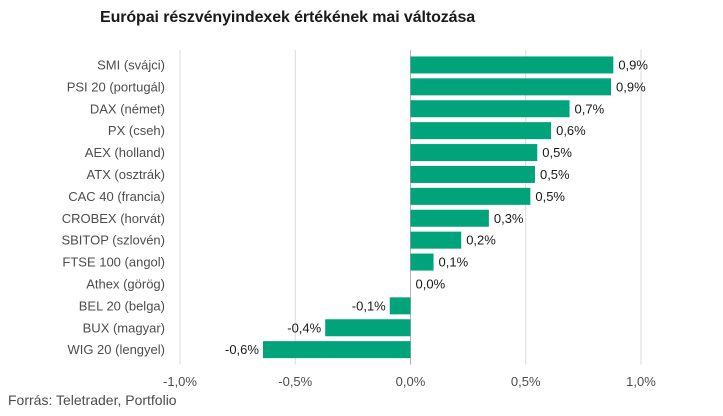 The width and height of the screenshot is (723, 416). Describe the element at coordinates (125, 283) in the screenshot. I see `category-label: Athex (görög)` at that location.